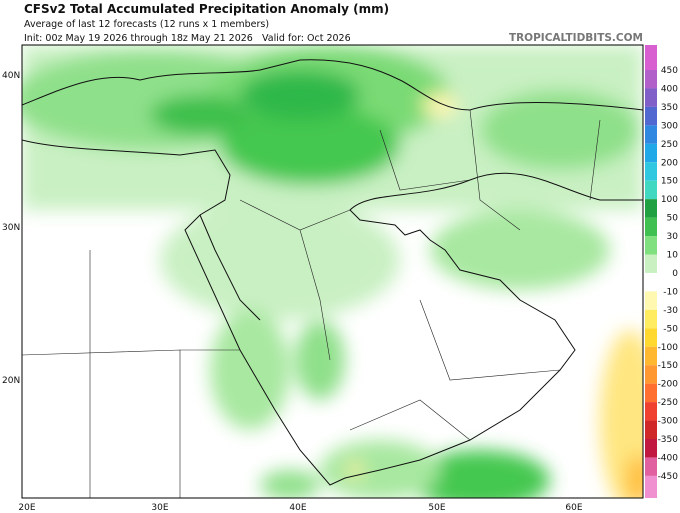 The height and width of the screenshot is (513, 680). Describe the element at coordinates (668, 422) in the screenshot. I see `colorbar-label: -300` at that location.